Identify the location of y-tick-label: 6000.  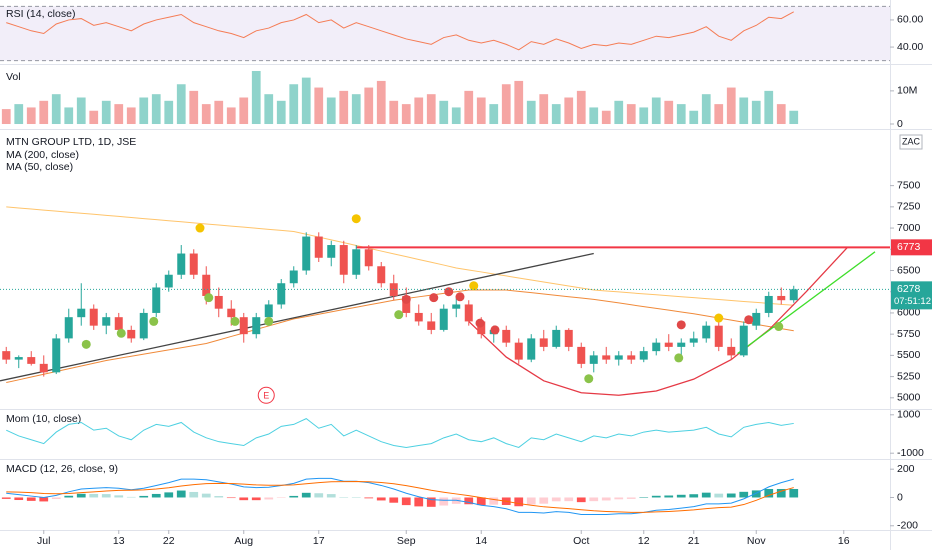
(909, 313).